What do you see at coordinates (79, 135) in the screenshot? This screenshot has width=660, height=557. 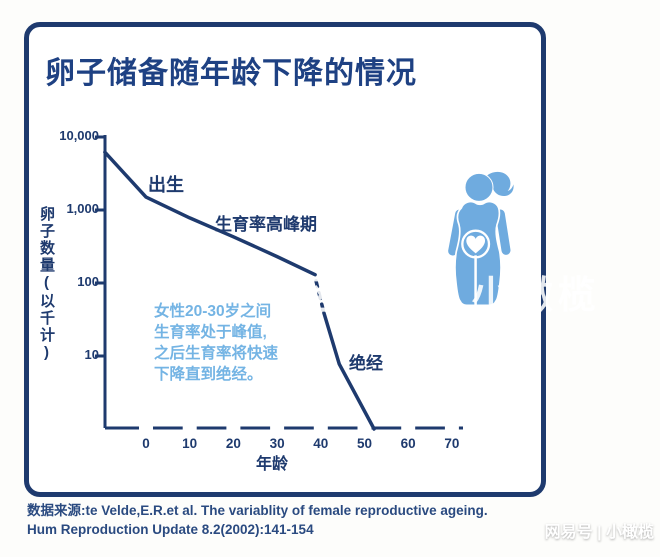 I see `y-tick-label: 10,000` at bounding box center [79, 135].